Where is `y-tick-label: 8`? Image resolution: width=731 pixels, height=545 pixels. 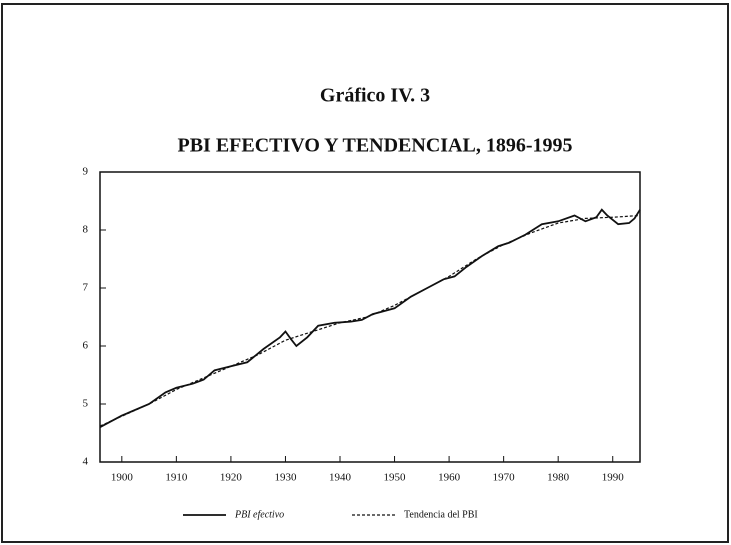 y-tick-label: 8 is located at coordinates (86, 230).